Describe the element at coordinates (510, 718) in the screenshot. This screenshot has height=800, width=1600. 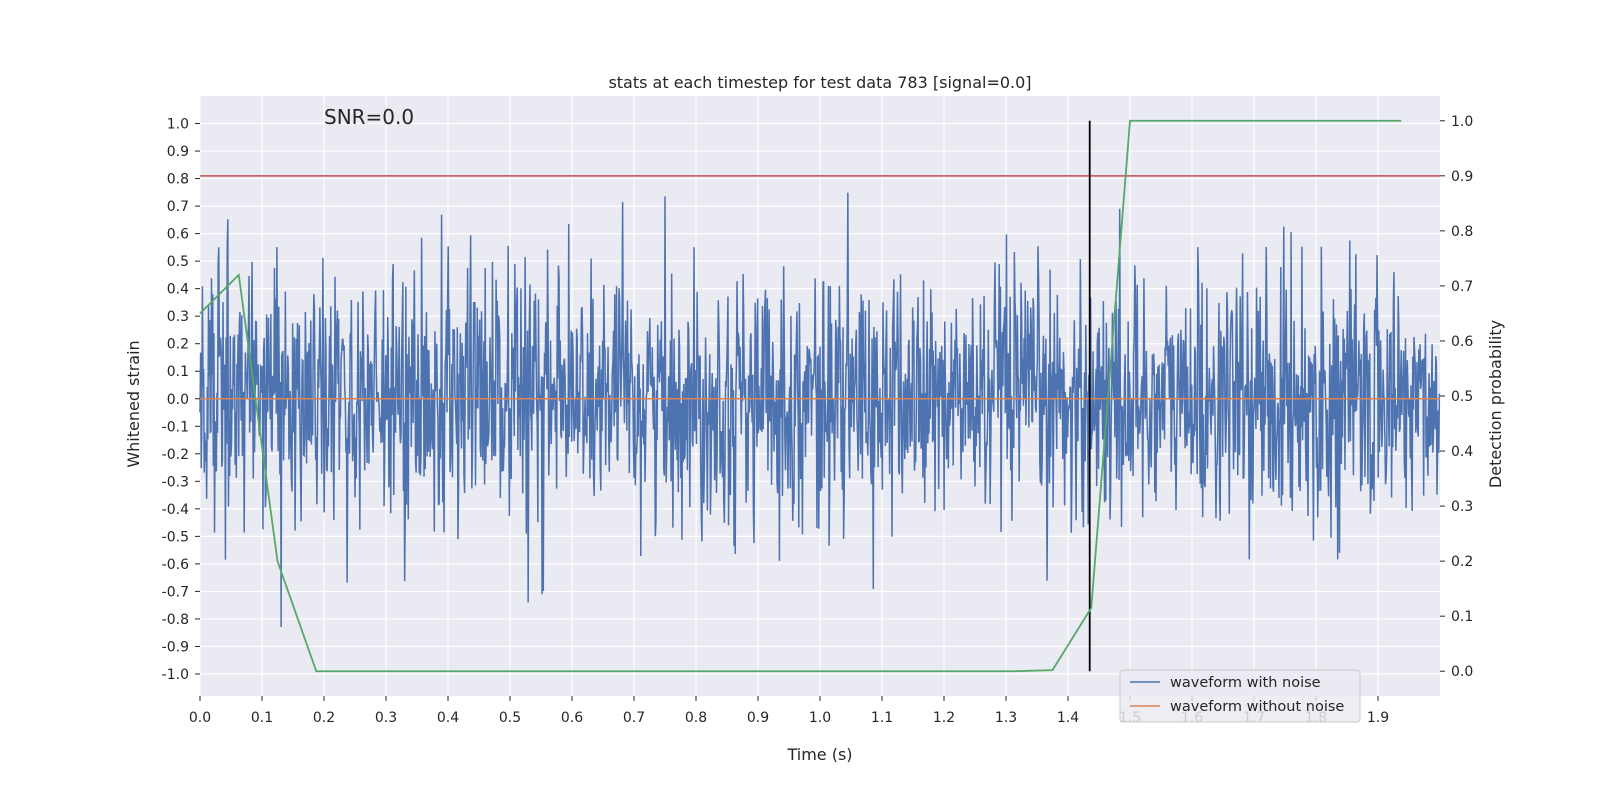
I see `x-tick-label: 0.5` at that location.